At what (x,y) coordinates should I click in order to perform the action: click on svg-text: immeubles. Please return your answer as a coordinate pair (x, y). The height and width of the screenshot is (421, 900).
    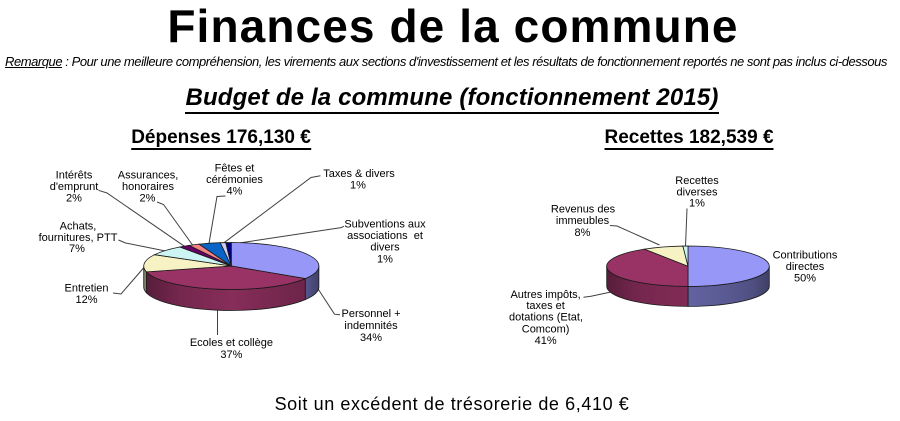
    Looking at the image, I should click on (583, 221).